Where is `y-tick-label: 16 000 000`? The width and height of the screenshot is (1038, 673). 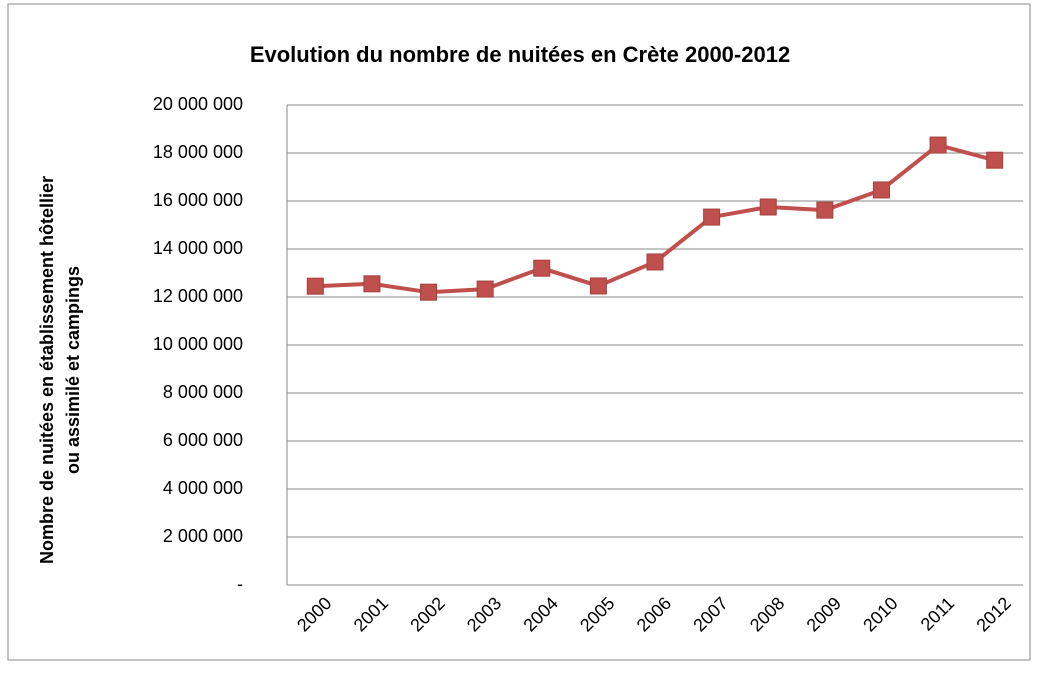
y-tick-label: 16 000 000 is located at coordinates (198, 200).